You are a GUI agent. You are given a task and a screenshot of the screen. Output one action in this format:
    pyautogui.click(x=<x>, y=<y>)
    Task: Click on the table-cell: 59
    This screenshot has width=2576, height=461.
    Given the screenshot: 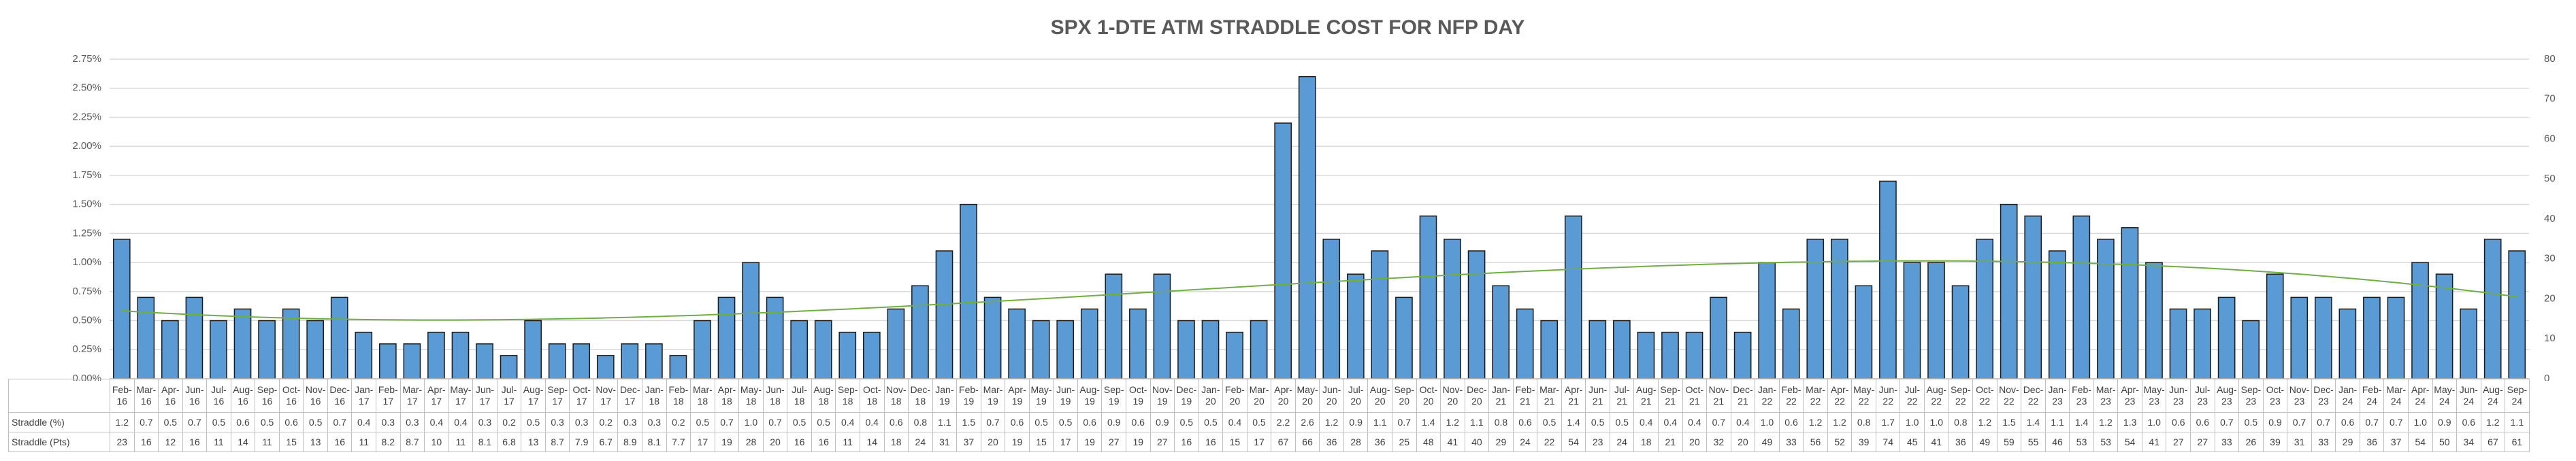 What is the action you would take?
    pyautogui.click(x=2009, y=442)
    